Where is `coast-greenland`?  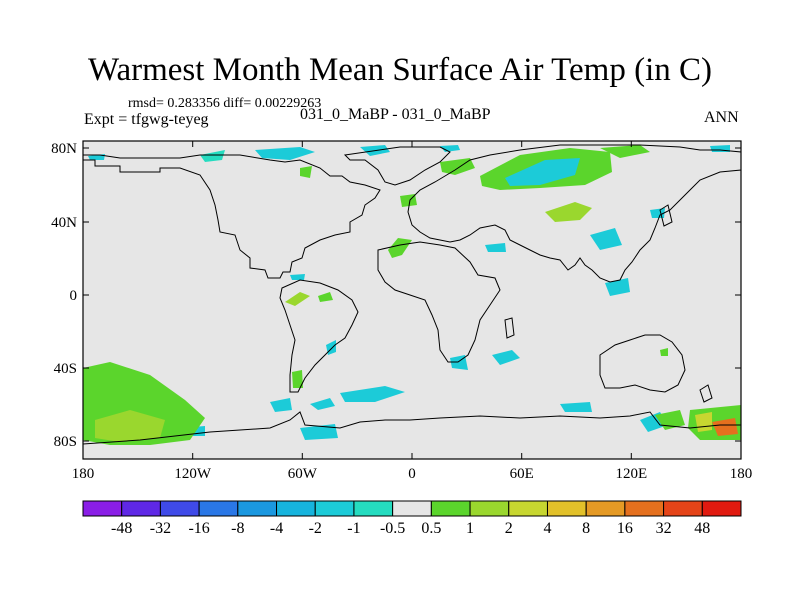 coast-greenland is located at coordinates (397, 166).